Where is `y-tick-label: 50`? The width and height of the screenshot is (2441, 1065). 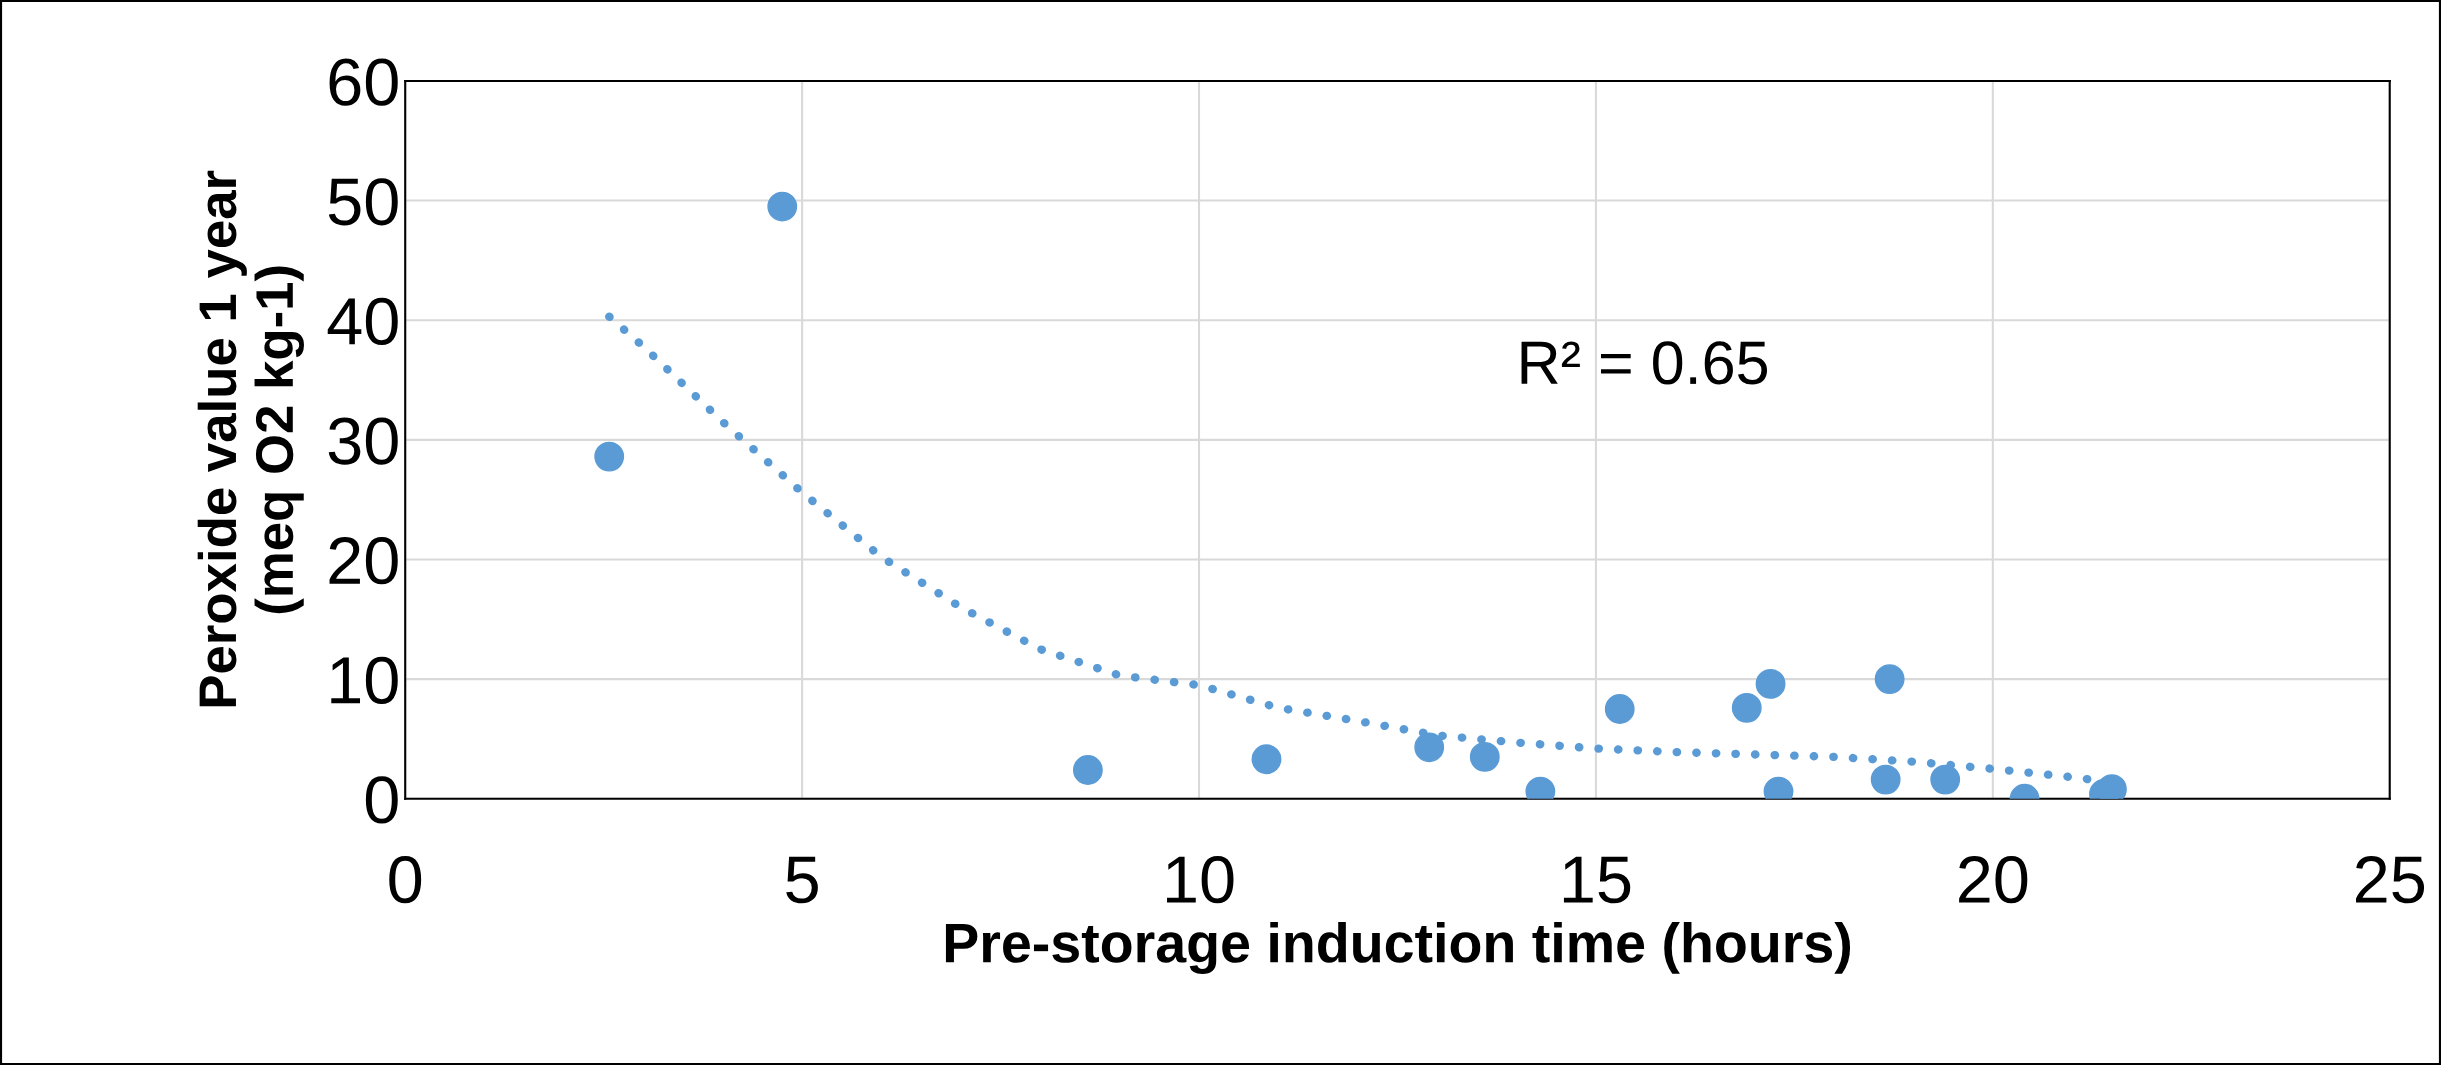
y-tick-label: 50 is located at coordinates (363, 202).